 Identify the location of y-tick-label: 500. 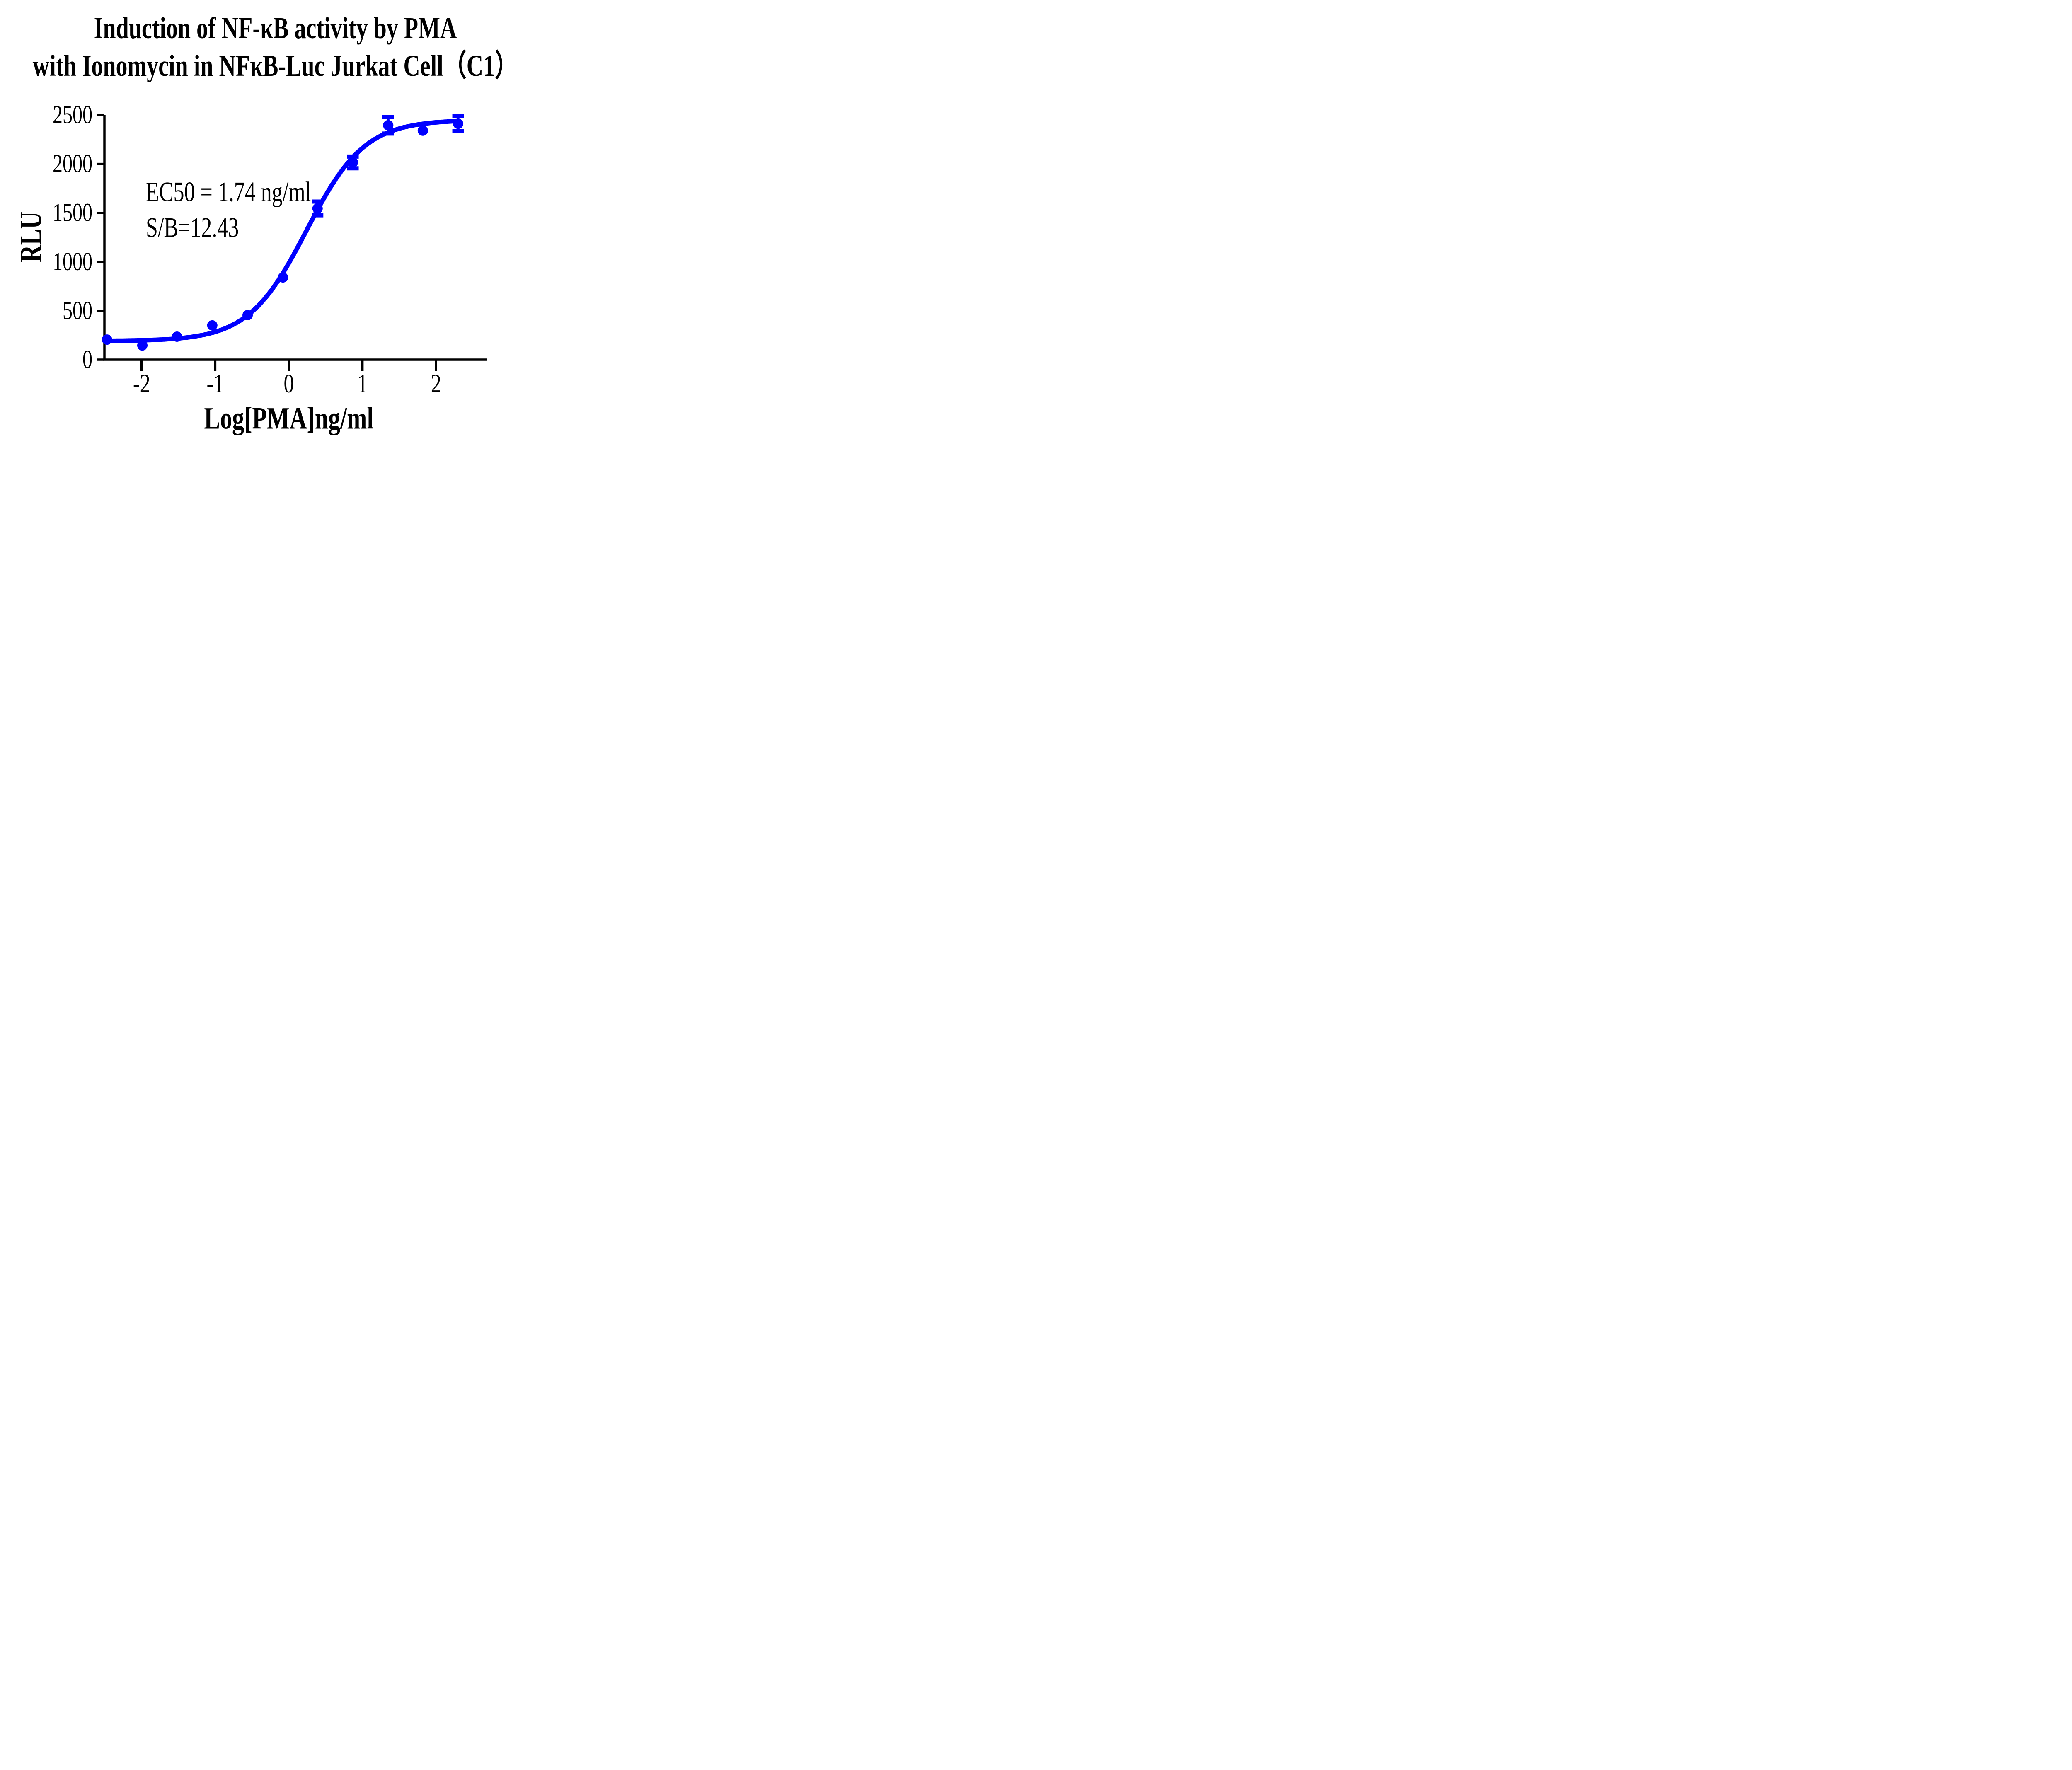
(77, 310).